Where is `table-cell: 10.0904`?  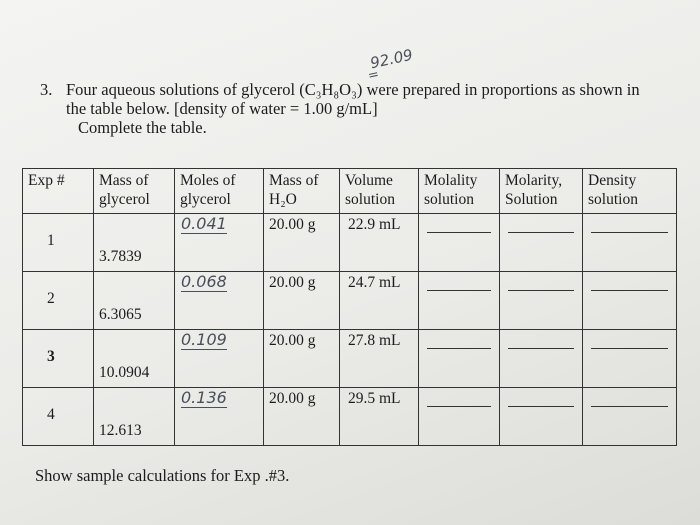
table-cell: 10.0904 is located at coordinates (134, 358).